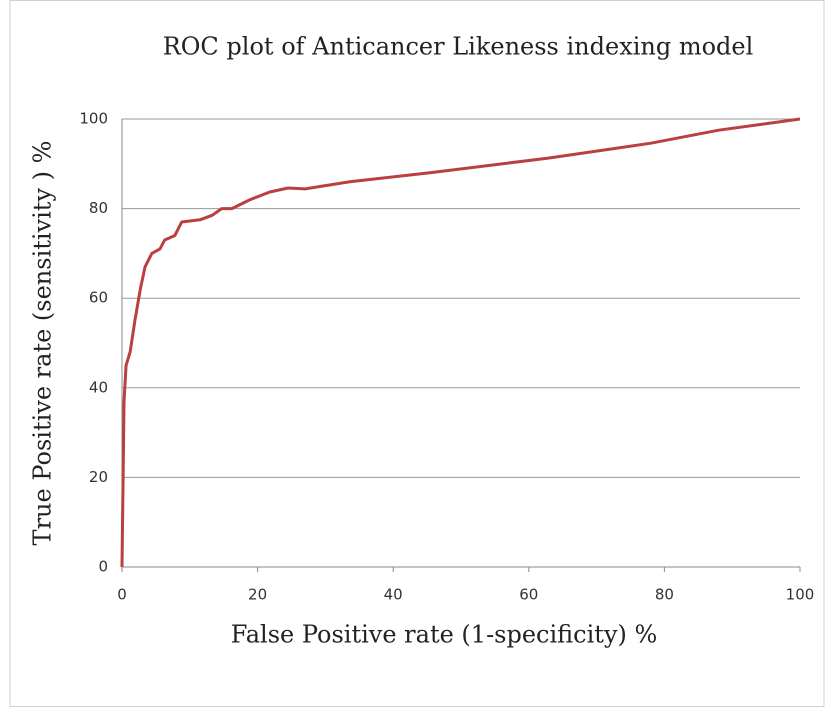 Image resolution: width=825 pixels, height=707 pixels. I want to click on x-axis-label: False Positive rate (1-specificity) %, so click(444, 635).